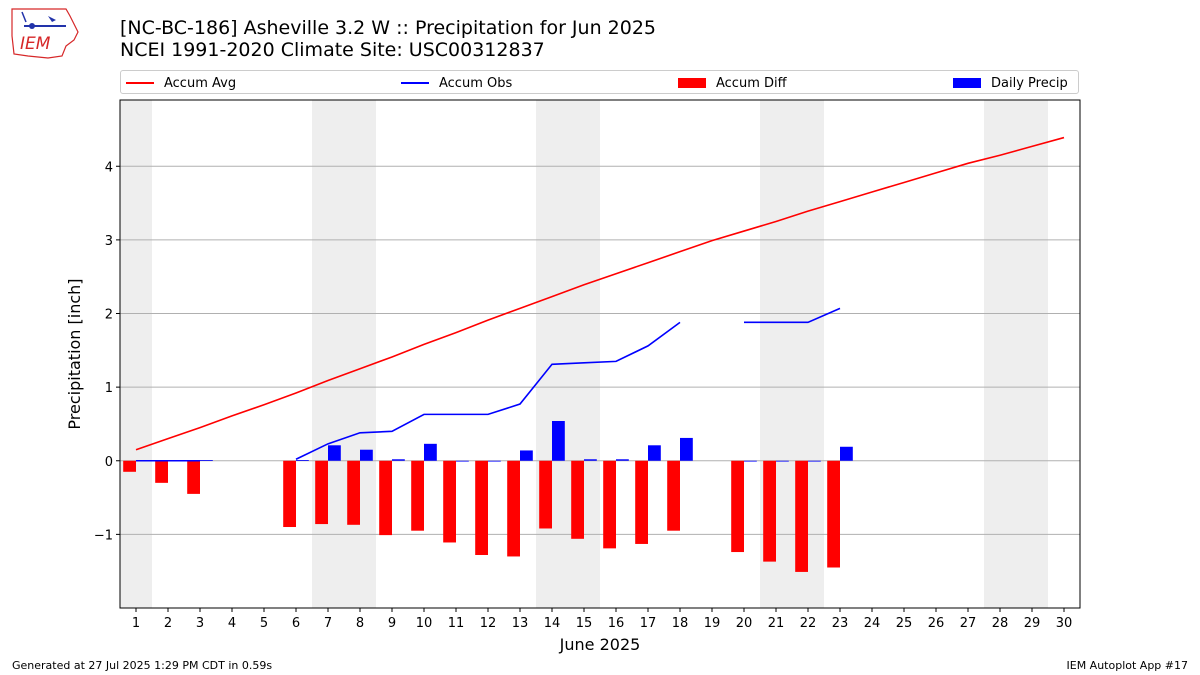  What do you see at coordinates (808, 623) in the screenshot?
I see `x-tick-label: 22` at bounding box center [808, 623].